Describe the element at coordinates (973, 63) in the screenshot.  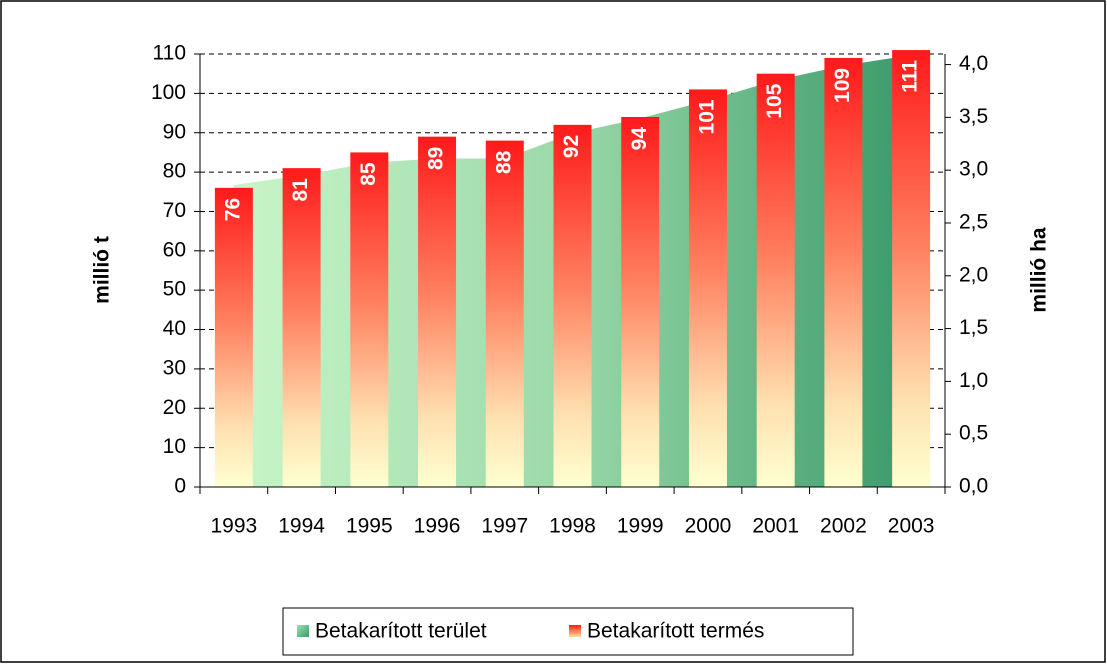
I see `y2-tick-label: 4,0` at that location.